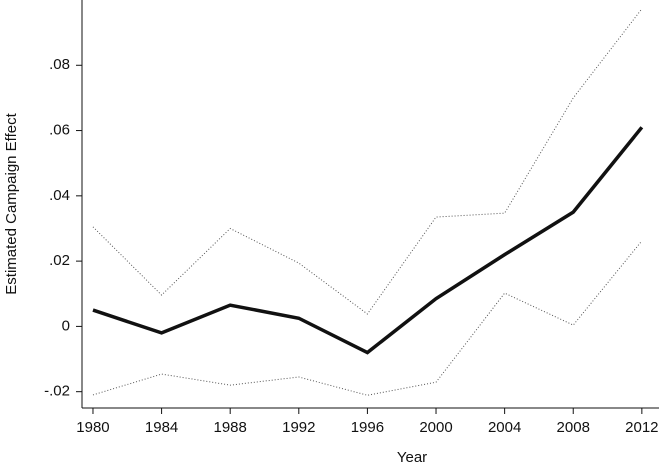  What do you see at coordinates (504, 427) in the screenshot?
I see `x-tick-label: 2004` at bounding box center [504, 427].